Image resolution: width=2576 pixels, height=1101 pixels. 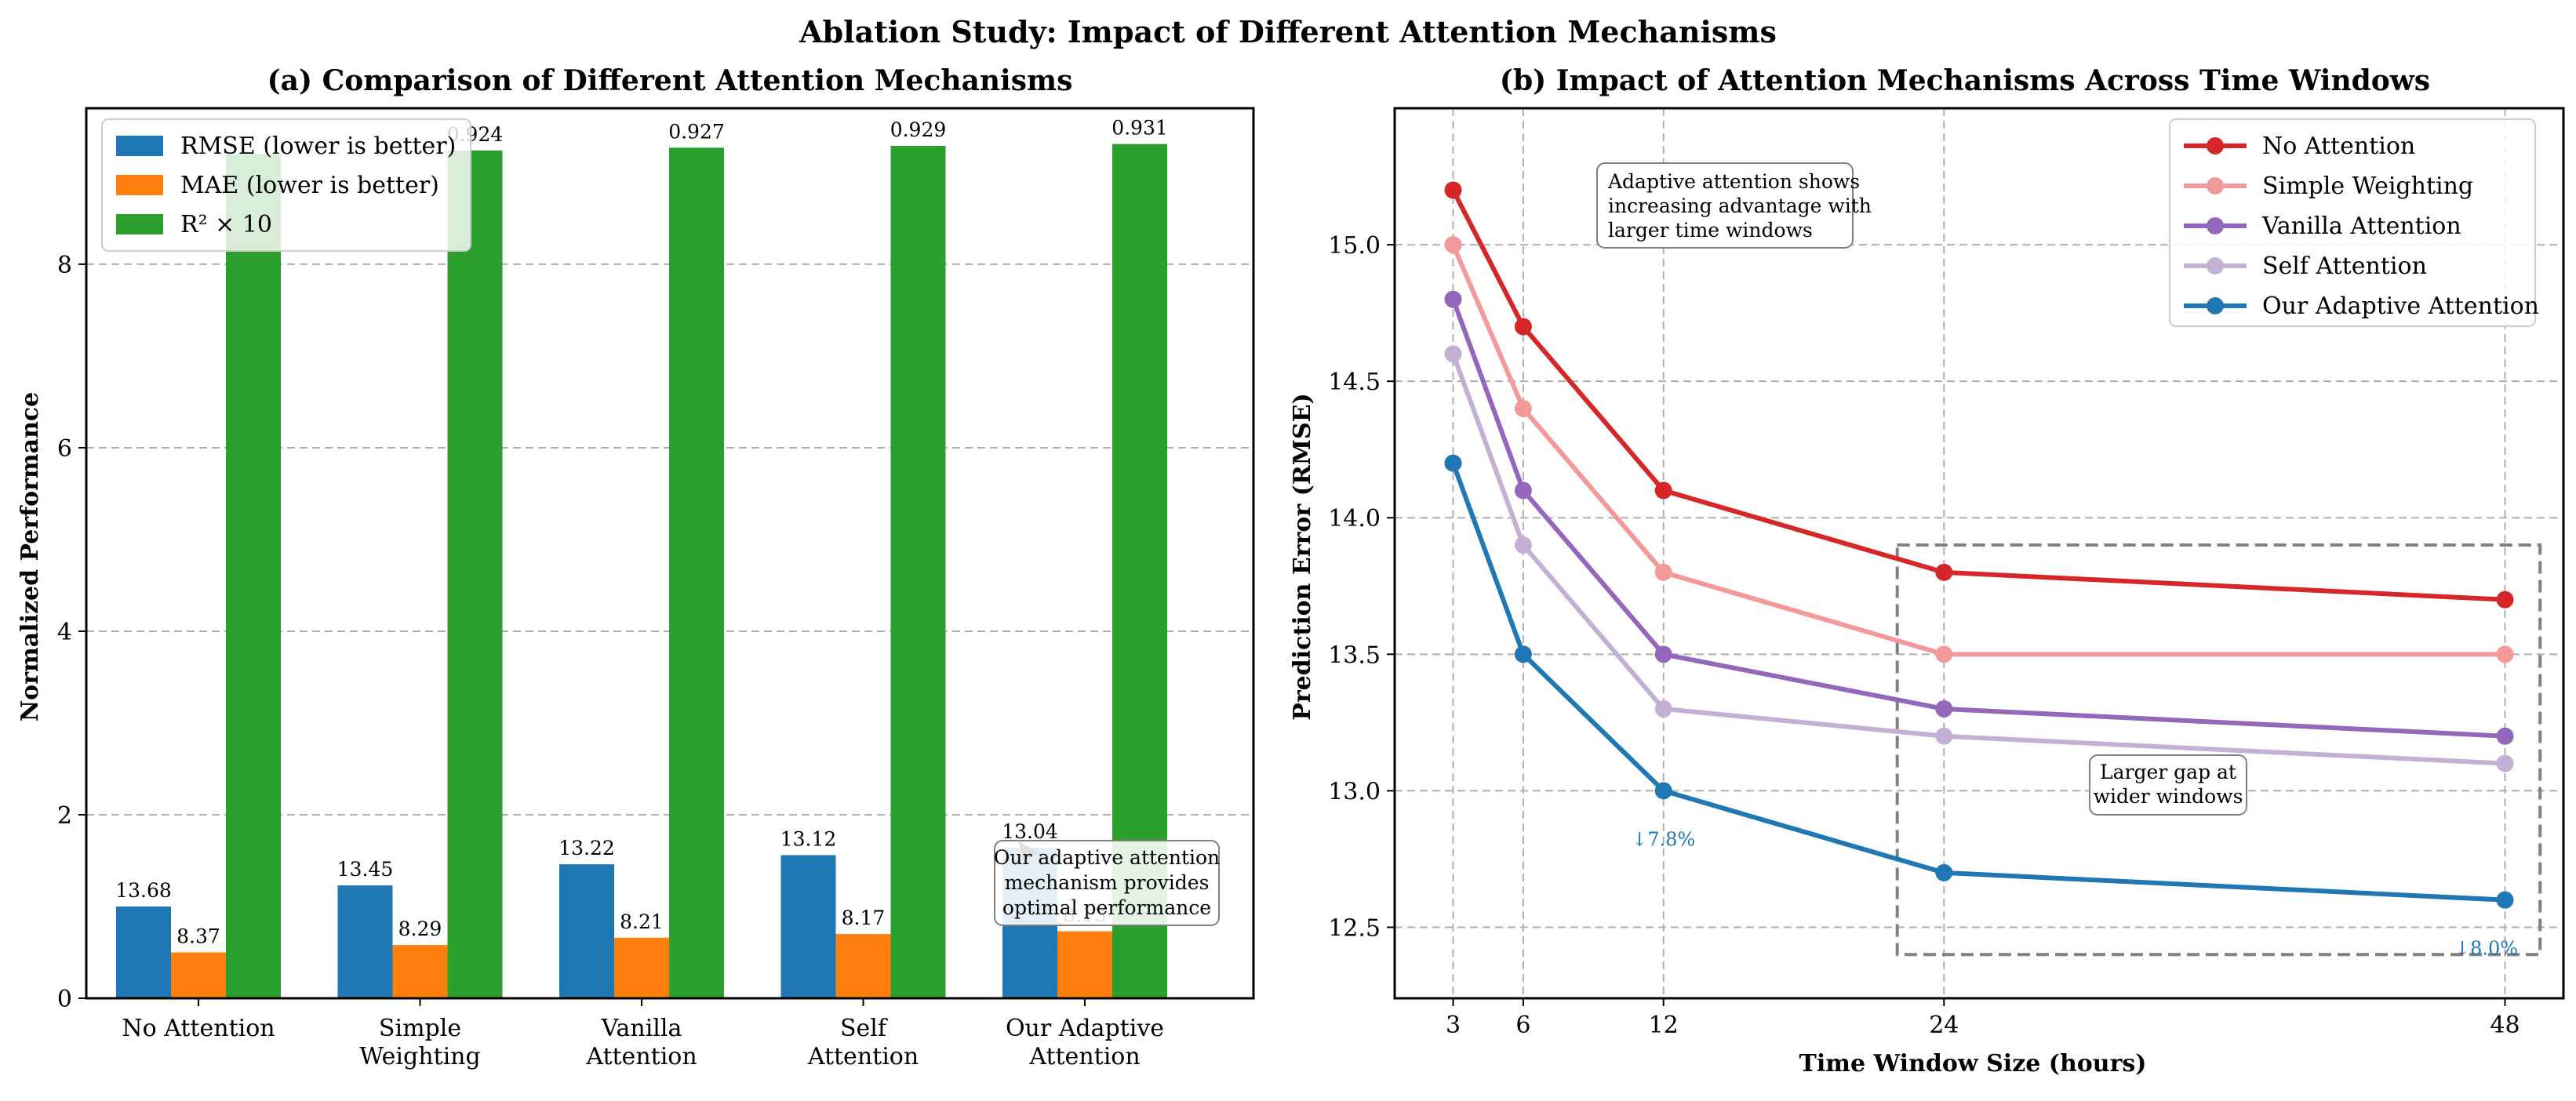 What do you see at coordinates (2215, 265) in the screenshot?
I see `legend-marker-self-attention` at bounding box center [2215, 265].